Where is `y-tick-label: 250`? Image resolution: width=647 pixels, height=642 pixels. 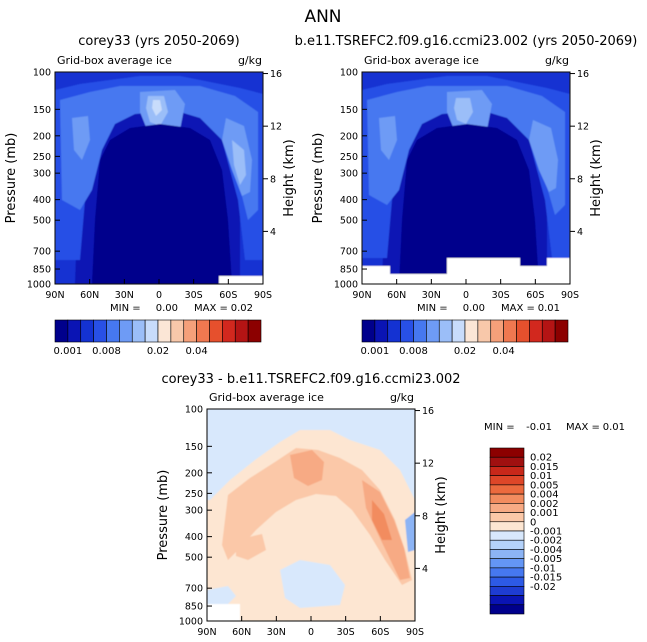 y-tick-label: 250 is located at coordinates (349, 157).